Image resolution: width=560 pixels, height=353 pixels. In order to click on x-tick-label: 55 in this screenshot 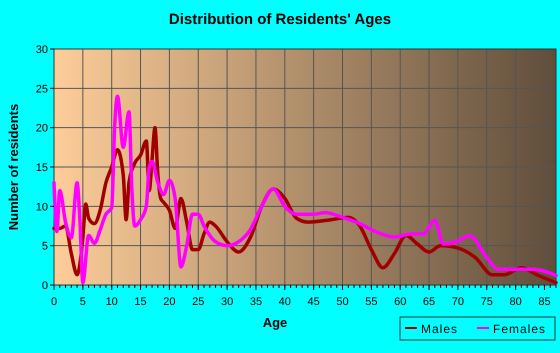, I will do `click(371, 302)`.